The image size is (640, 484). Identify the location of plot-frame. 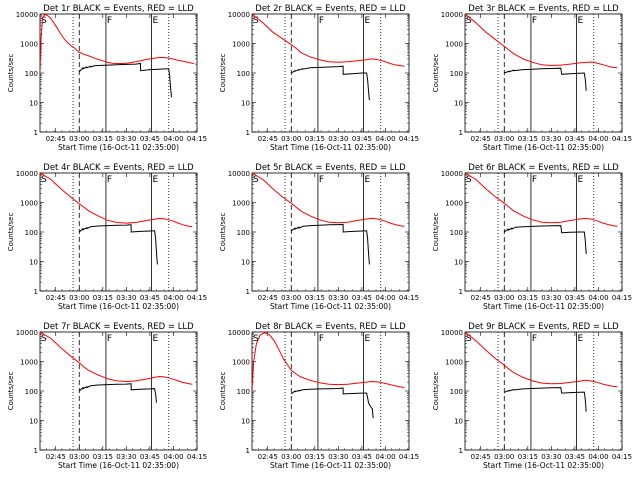
(118, 73).